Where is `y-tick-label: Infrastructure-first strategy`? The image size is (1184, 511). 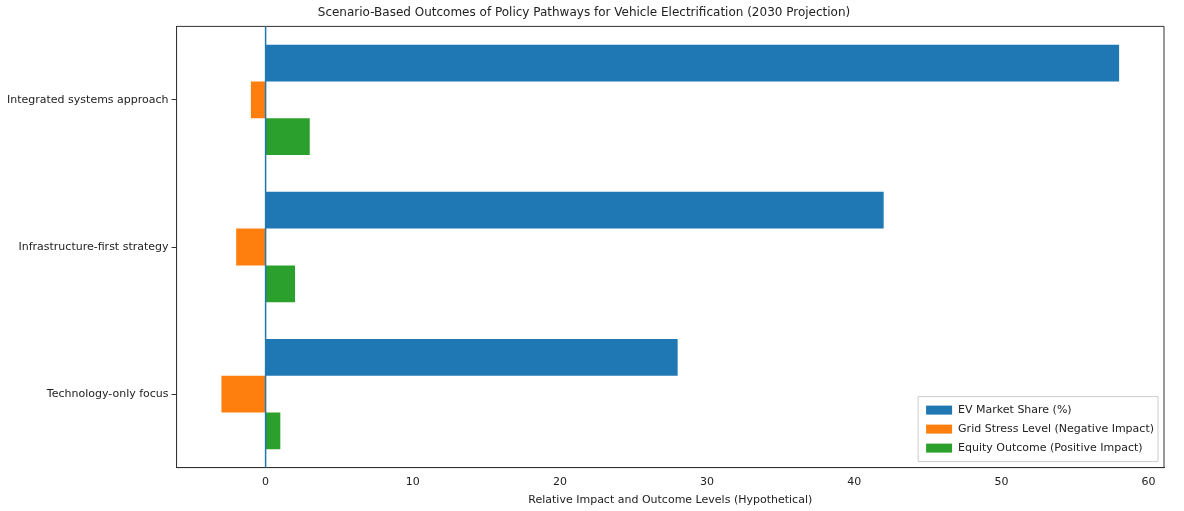
y-tick-label: Infrastructure-first strategy is located at coordinates (94, 246).